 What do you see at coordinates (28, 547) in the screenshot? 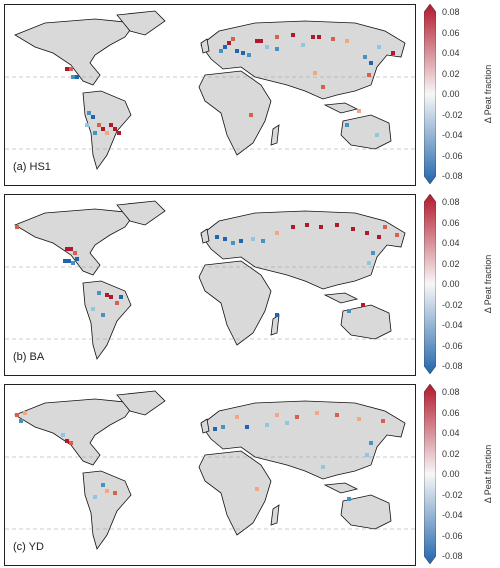
I see `panel-label: (c) YD` at bounding box center [28, 547].